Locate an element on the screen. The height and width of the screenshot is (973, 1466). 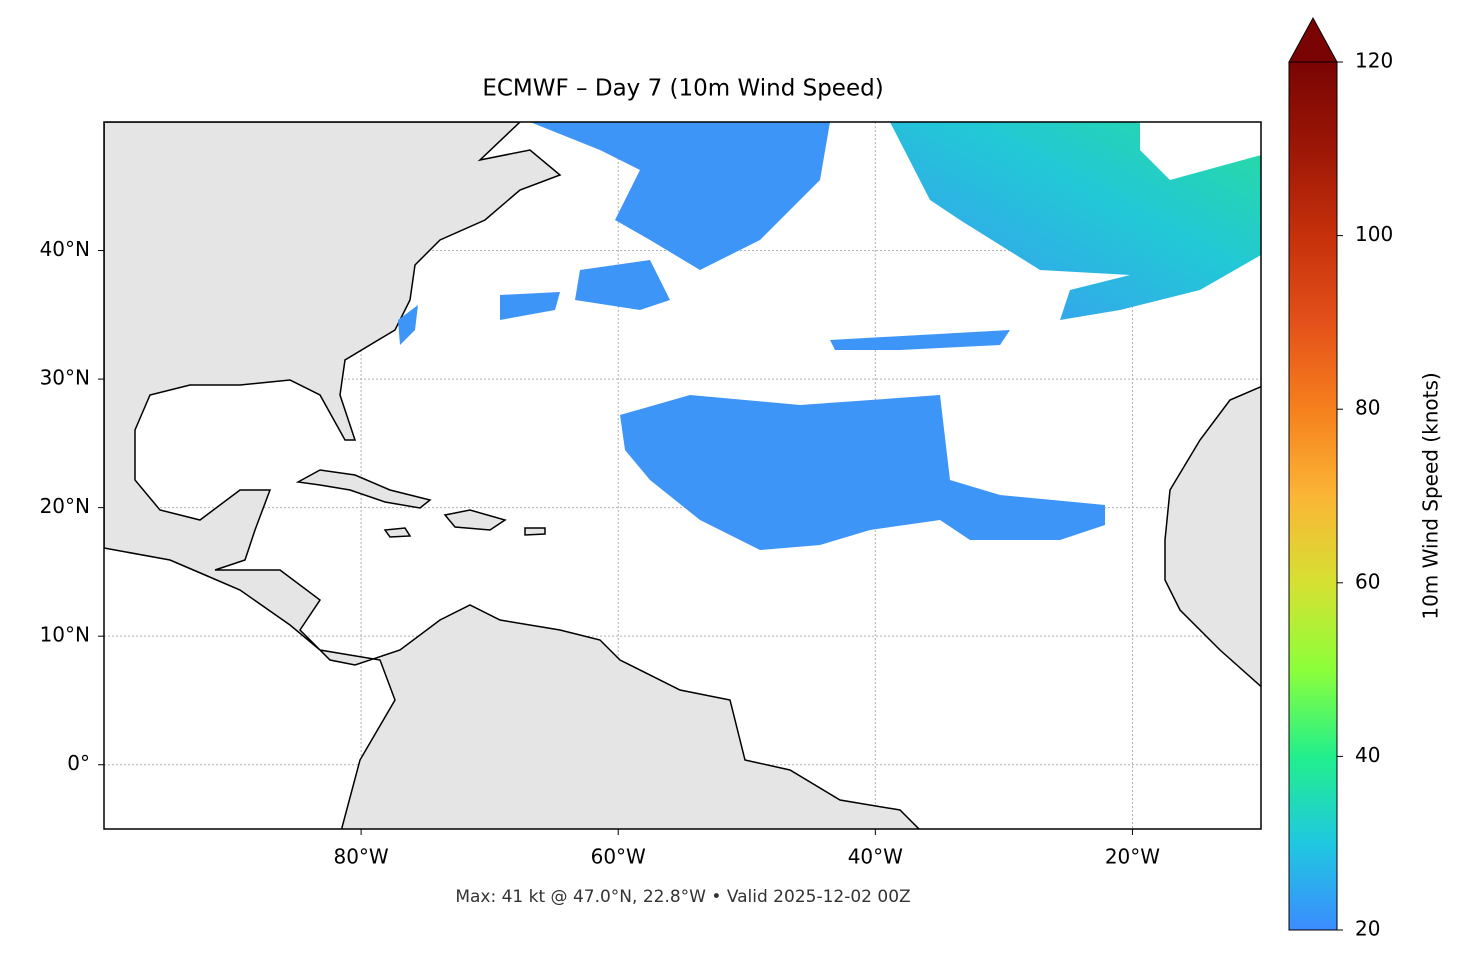
map-title: ECMWF – Day 7 (10m Wind Speed) is located at coordinates (682, 89).